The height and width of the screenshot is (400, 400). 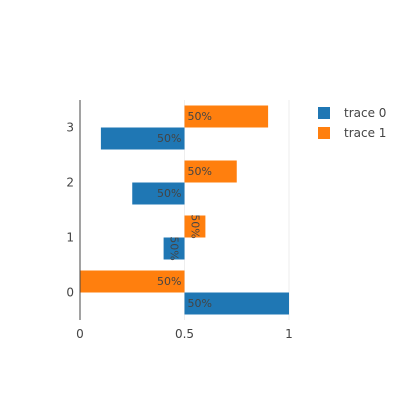 I want to click on x-tick-label: 0, so click(x=80, y=334).